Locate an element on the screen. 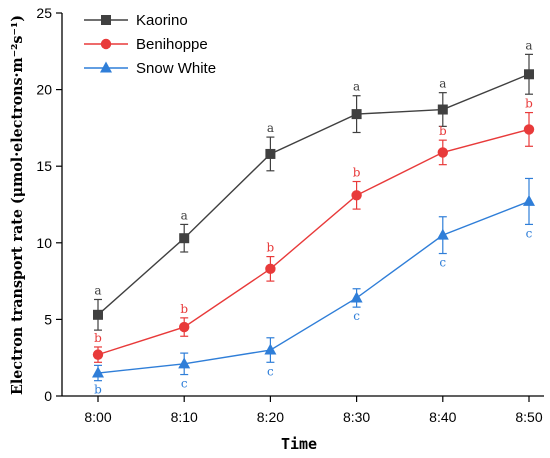 Image resolution: width=550 pixels, height=458 pixels. y-tick-label: 20 is located at coordinates (44, 90).